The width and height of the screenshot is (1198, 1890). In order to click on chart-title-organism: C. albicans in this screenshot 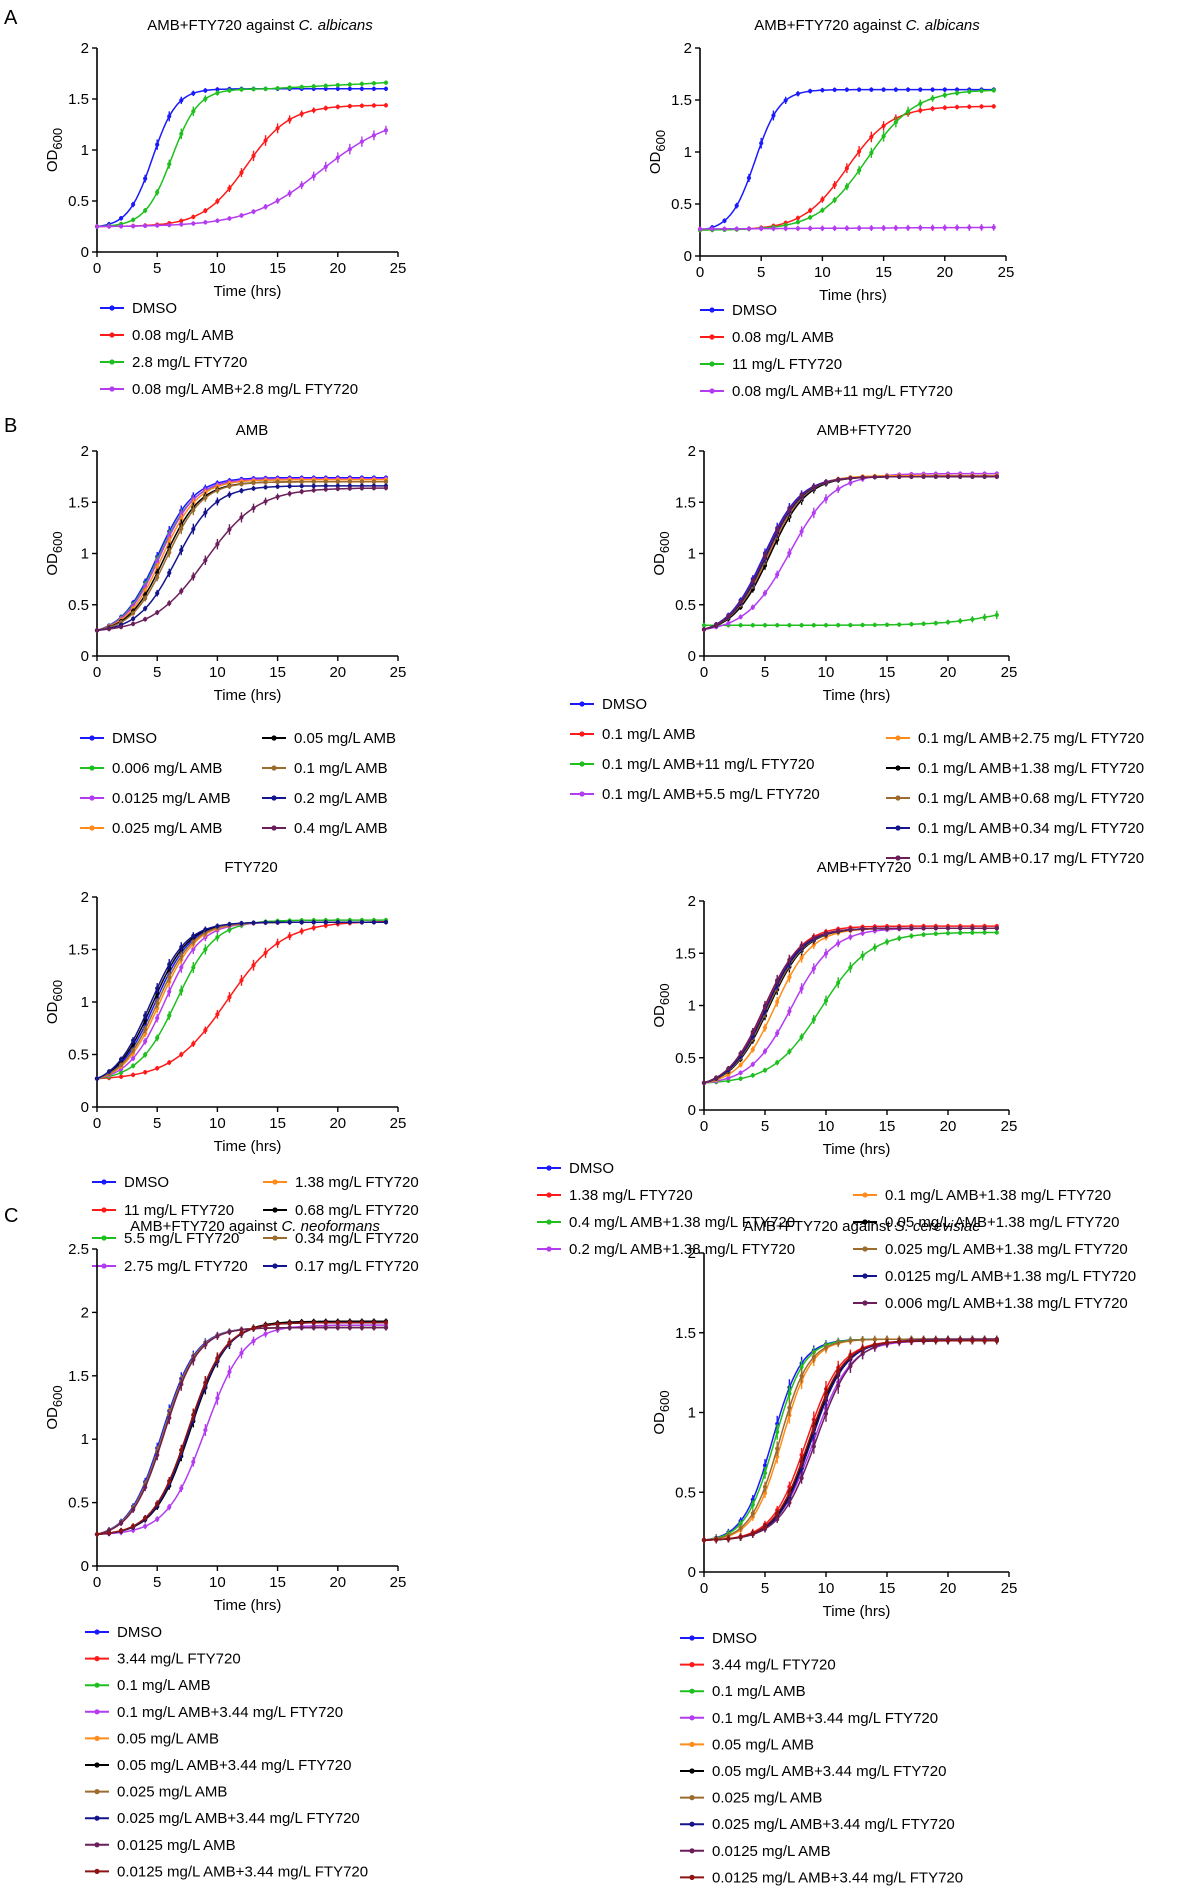, I will do `click(943, 25)`.